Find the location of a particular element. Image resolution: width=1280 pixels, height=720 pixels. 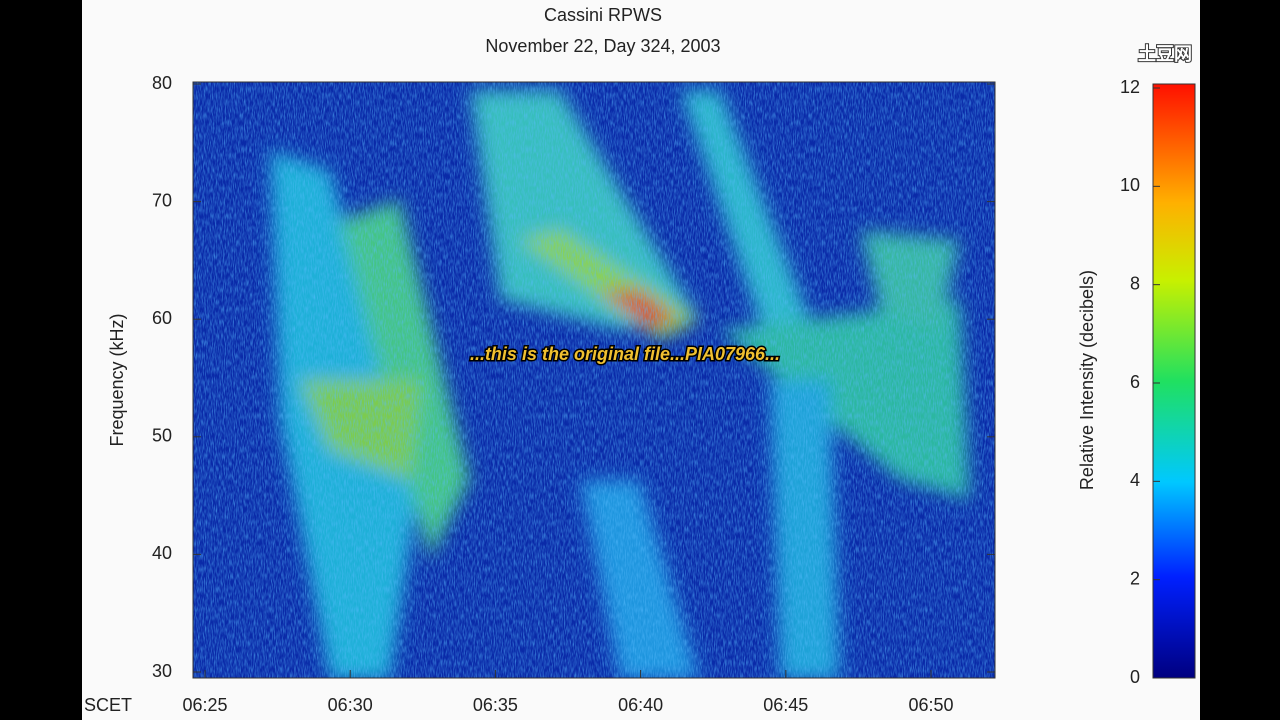

colorbar is located at coordinates (1174, 381).